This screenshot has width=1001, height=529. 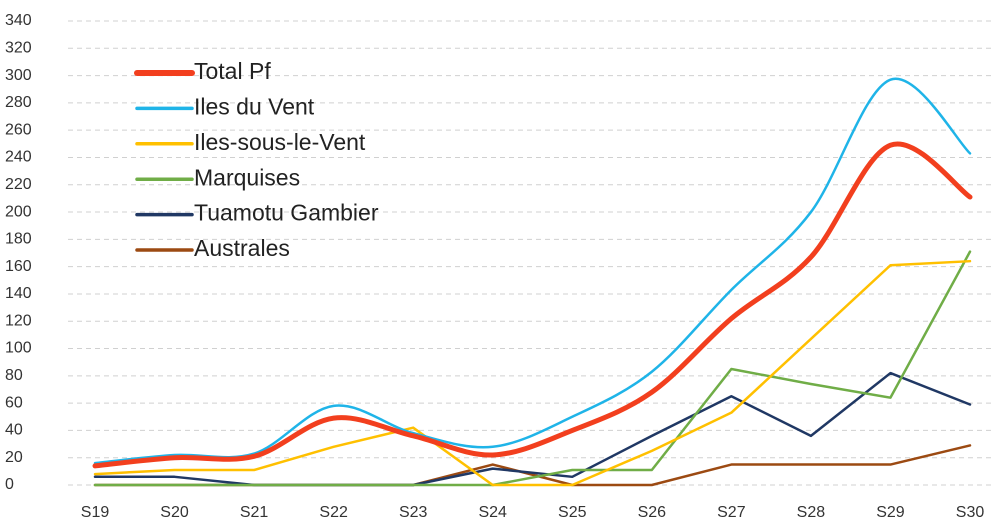 What do you see at coordinates (95, 512) in the screenshot?
I see `x-tick-label: S19` at bounding box center [95, 512].